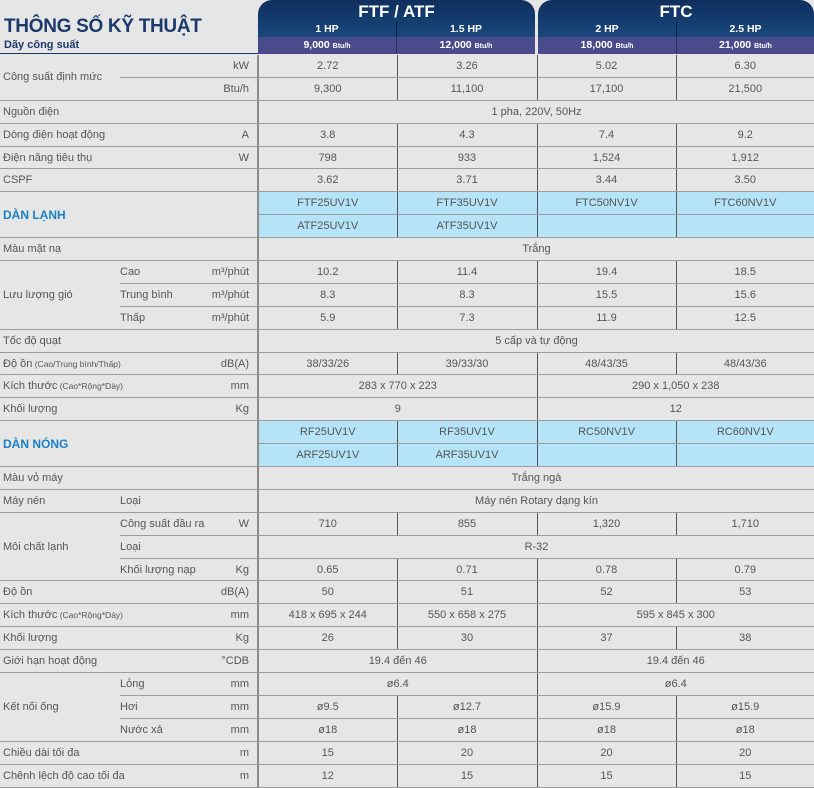 The image size is (814, 788). What do you see at coordinates (160, 295) in the screenshot?
I see `row-sublabel: Trung bình` at bounding box center [160, 295].